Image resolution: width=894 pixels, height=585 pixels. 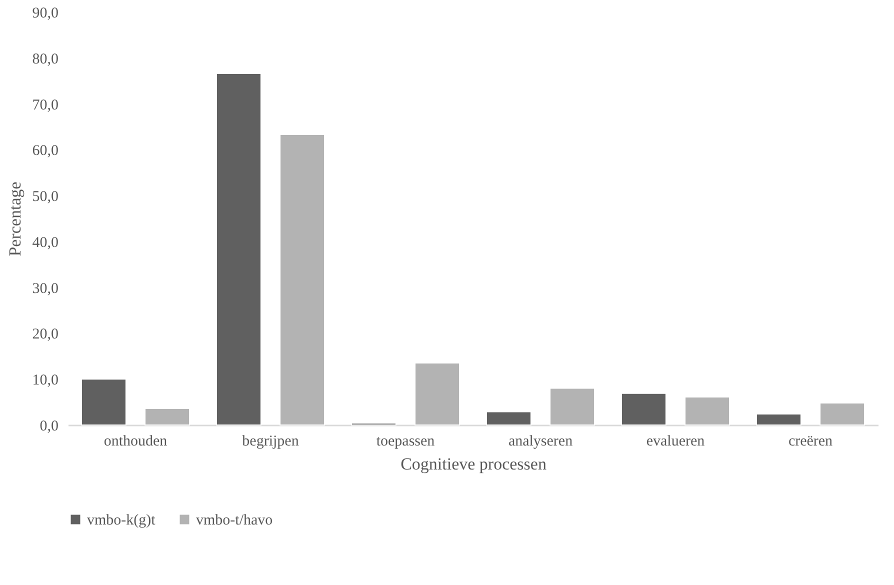 I want to click on x-tick-label: evalueren, so click(x=676, y=442).